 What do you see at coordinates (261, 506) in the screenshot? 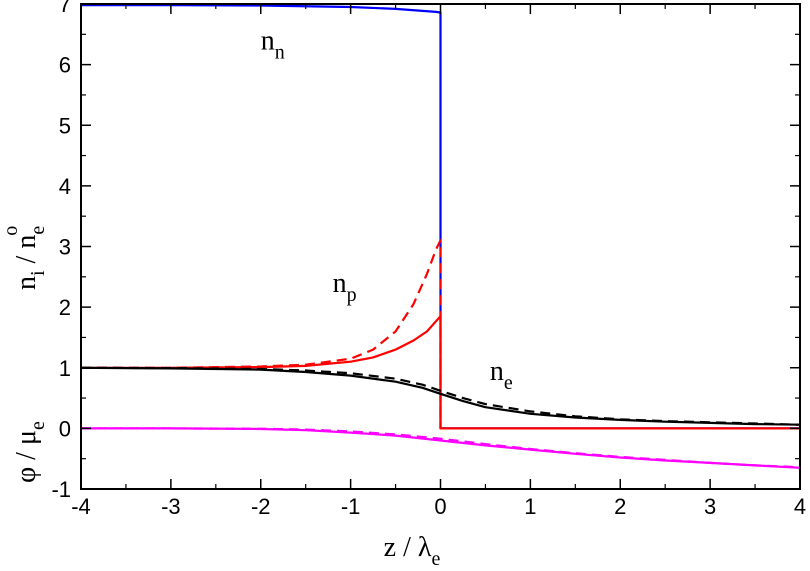
I see `x-tick-label: -2` at bounding box center [261, 506].